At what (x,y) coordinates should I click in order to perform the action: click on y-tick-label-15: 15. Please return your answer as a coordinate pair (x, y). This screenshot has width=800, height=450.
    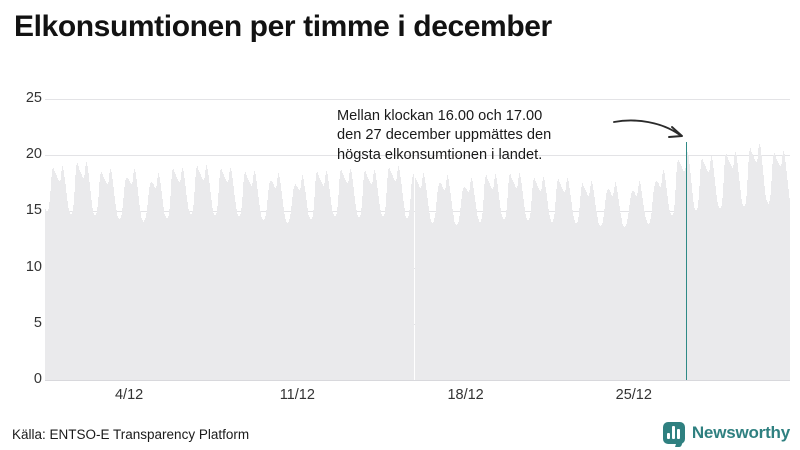
    Looking at the image, I should click on (33, 210).